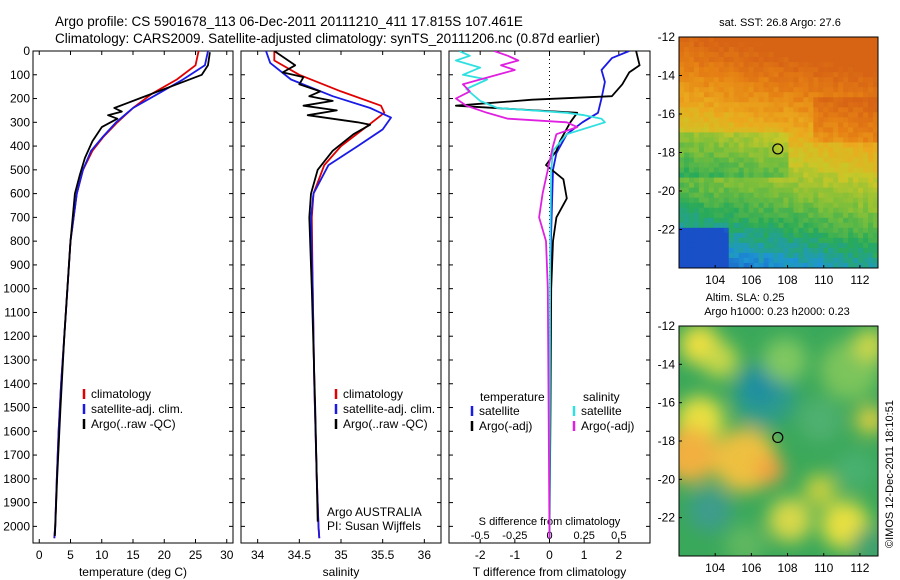 This screenshot has height=580, width=900. What do you see at coordinates (480, 536) in the screenshot?
I see `stick-label: -0.5` at bounding box center [480, 536].